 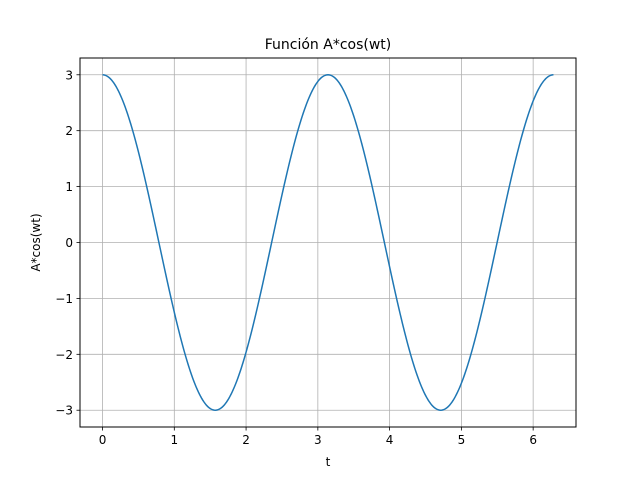 I want to click on y-tick-label: 1, so click(x=69, y=187).